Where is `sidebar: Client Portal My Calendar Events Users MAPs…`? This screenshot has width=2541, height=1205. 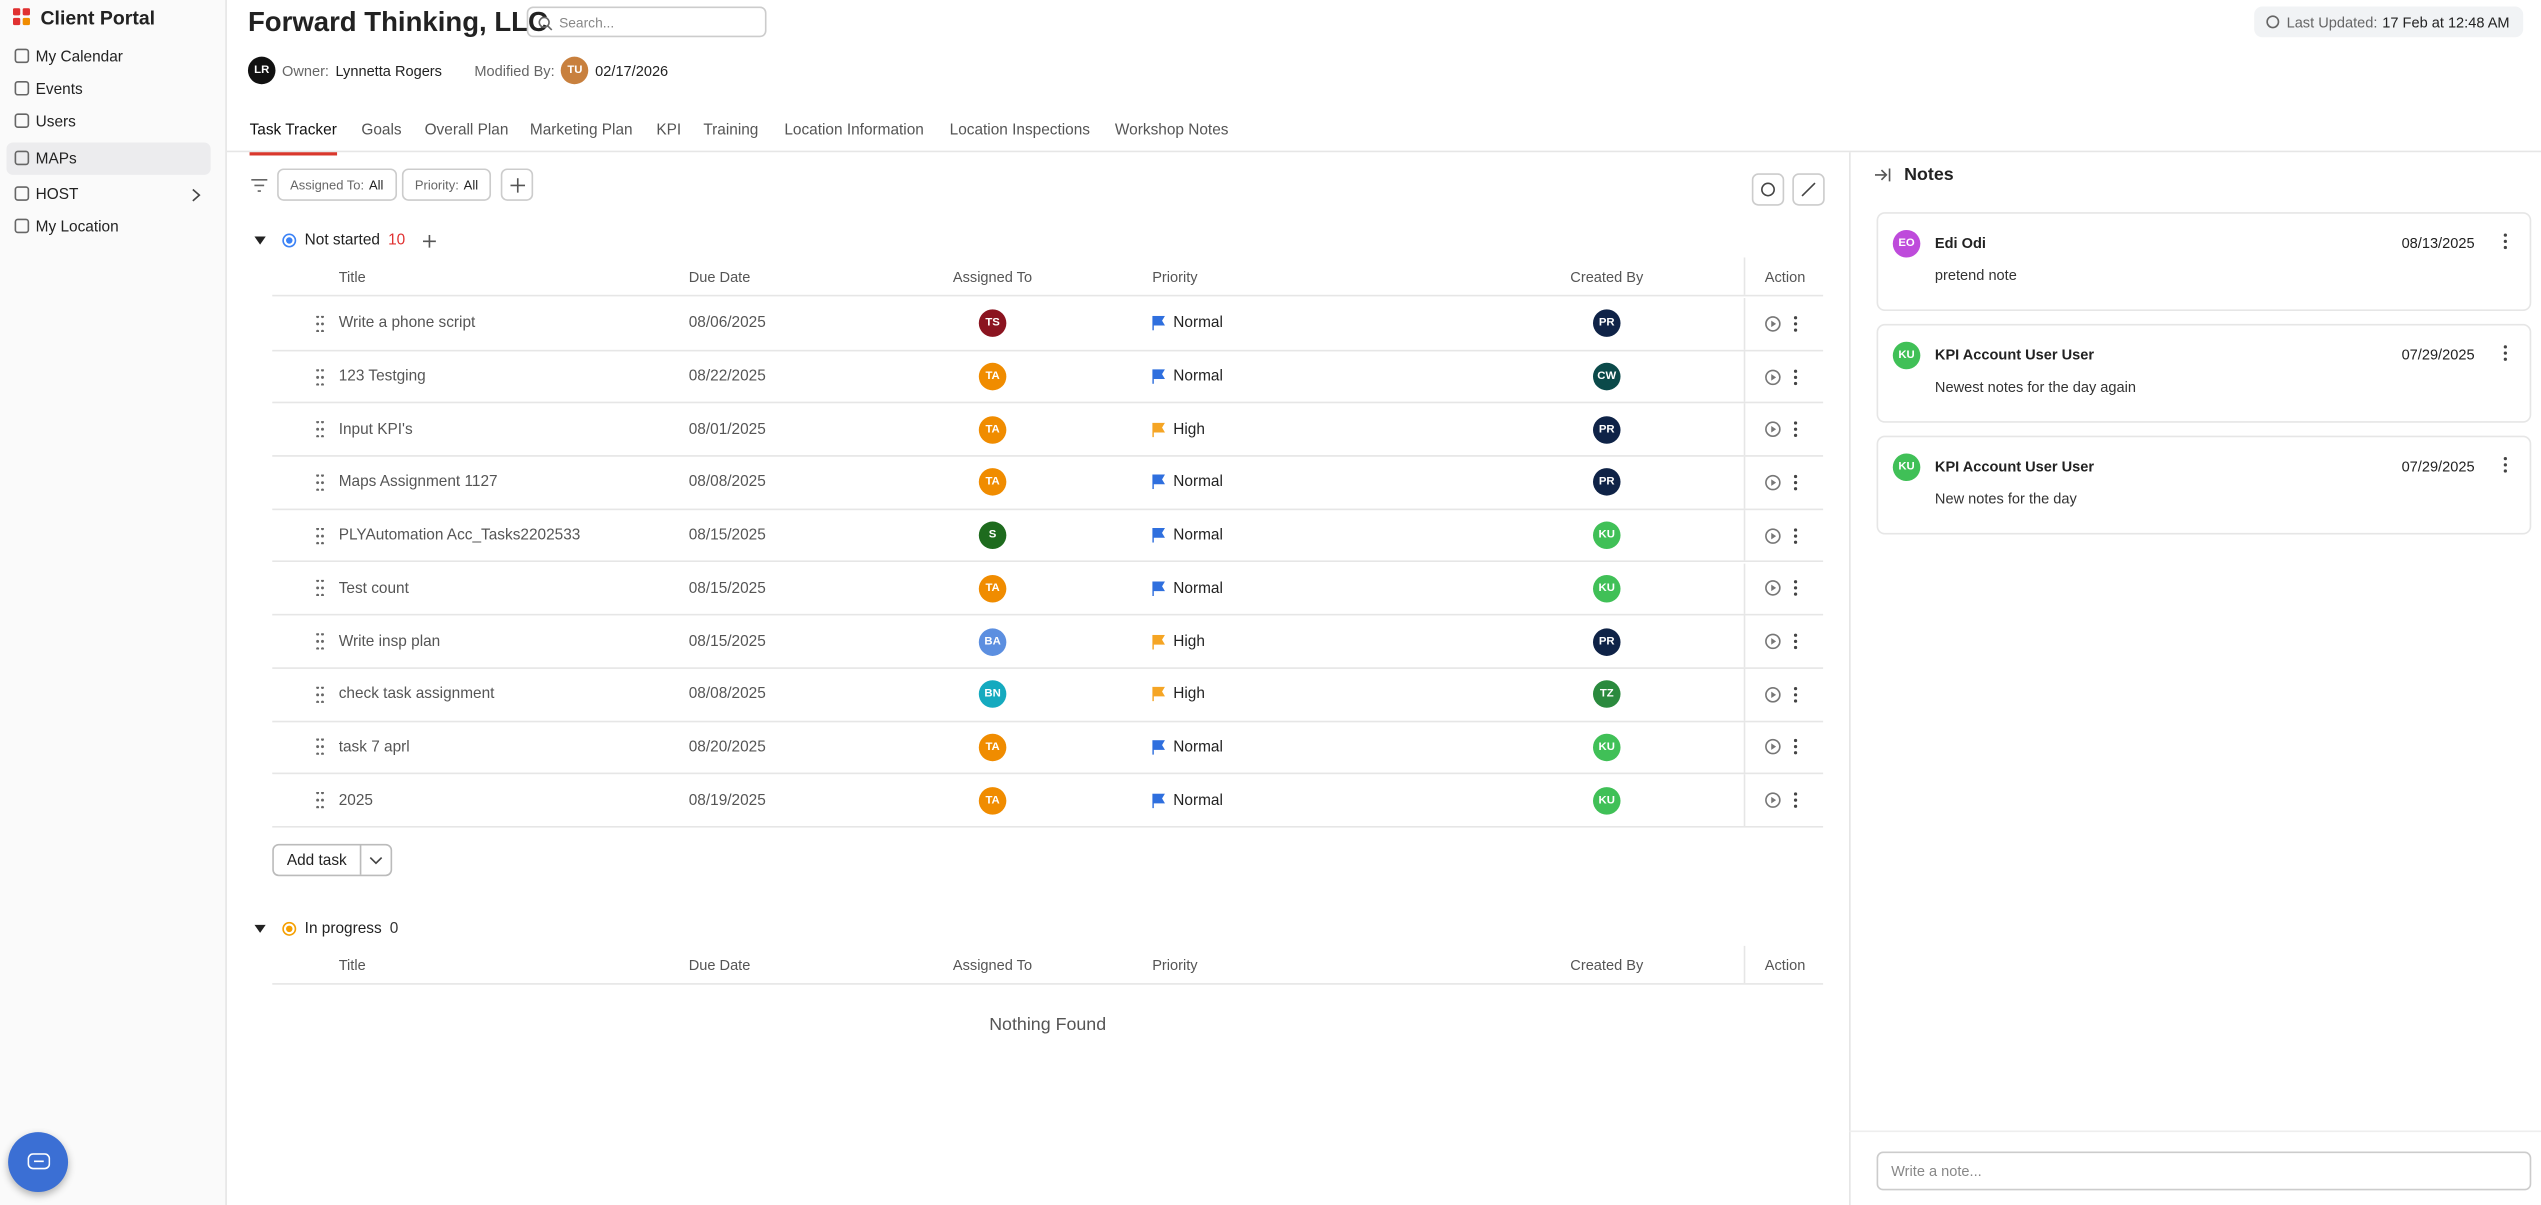 sidebar: Client Portal My Calendar Events Users MAPs… is located at coordinates (113, 602).